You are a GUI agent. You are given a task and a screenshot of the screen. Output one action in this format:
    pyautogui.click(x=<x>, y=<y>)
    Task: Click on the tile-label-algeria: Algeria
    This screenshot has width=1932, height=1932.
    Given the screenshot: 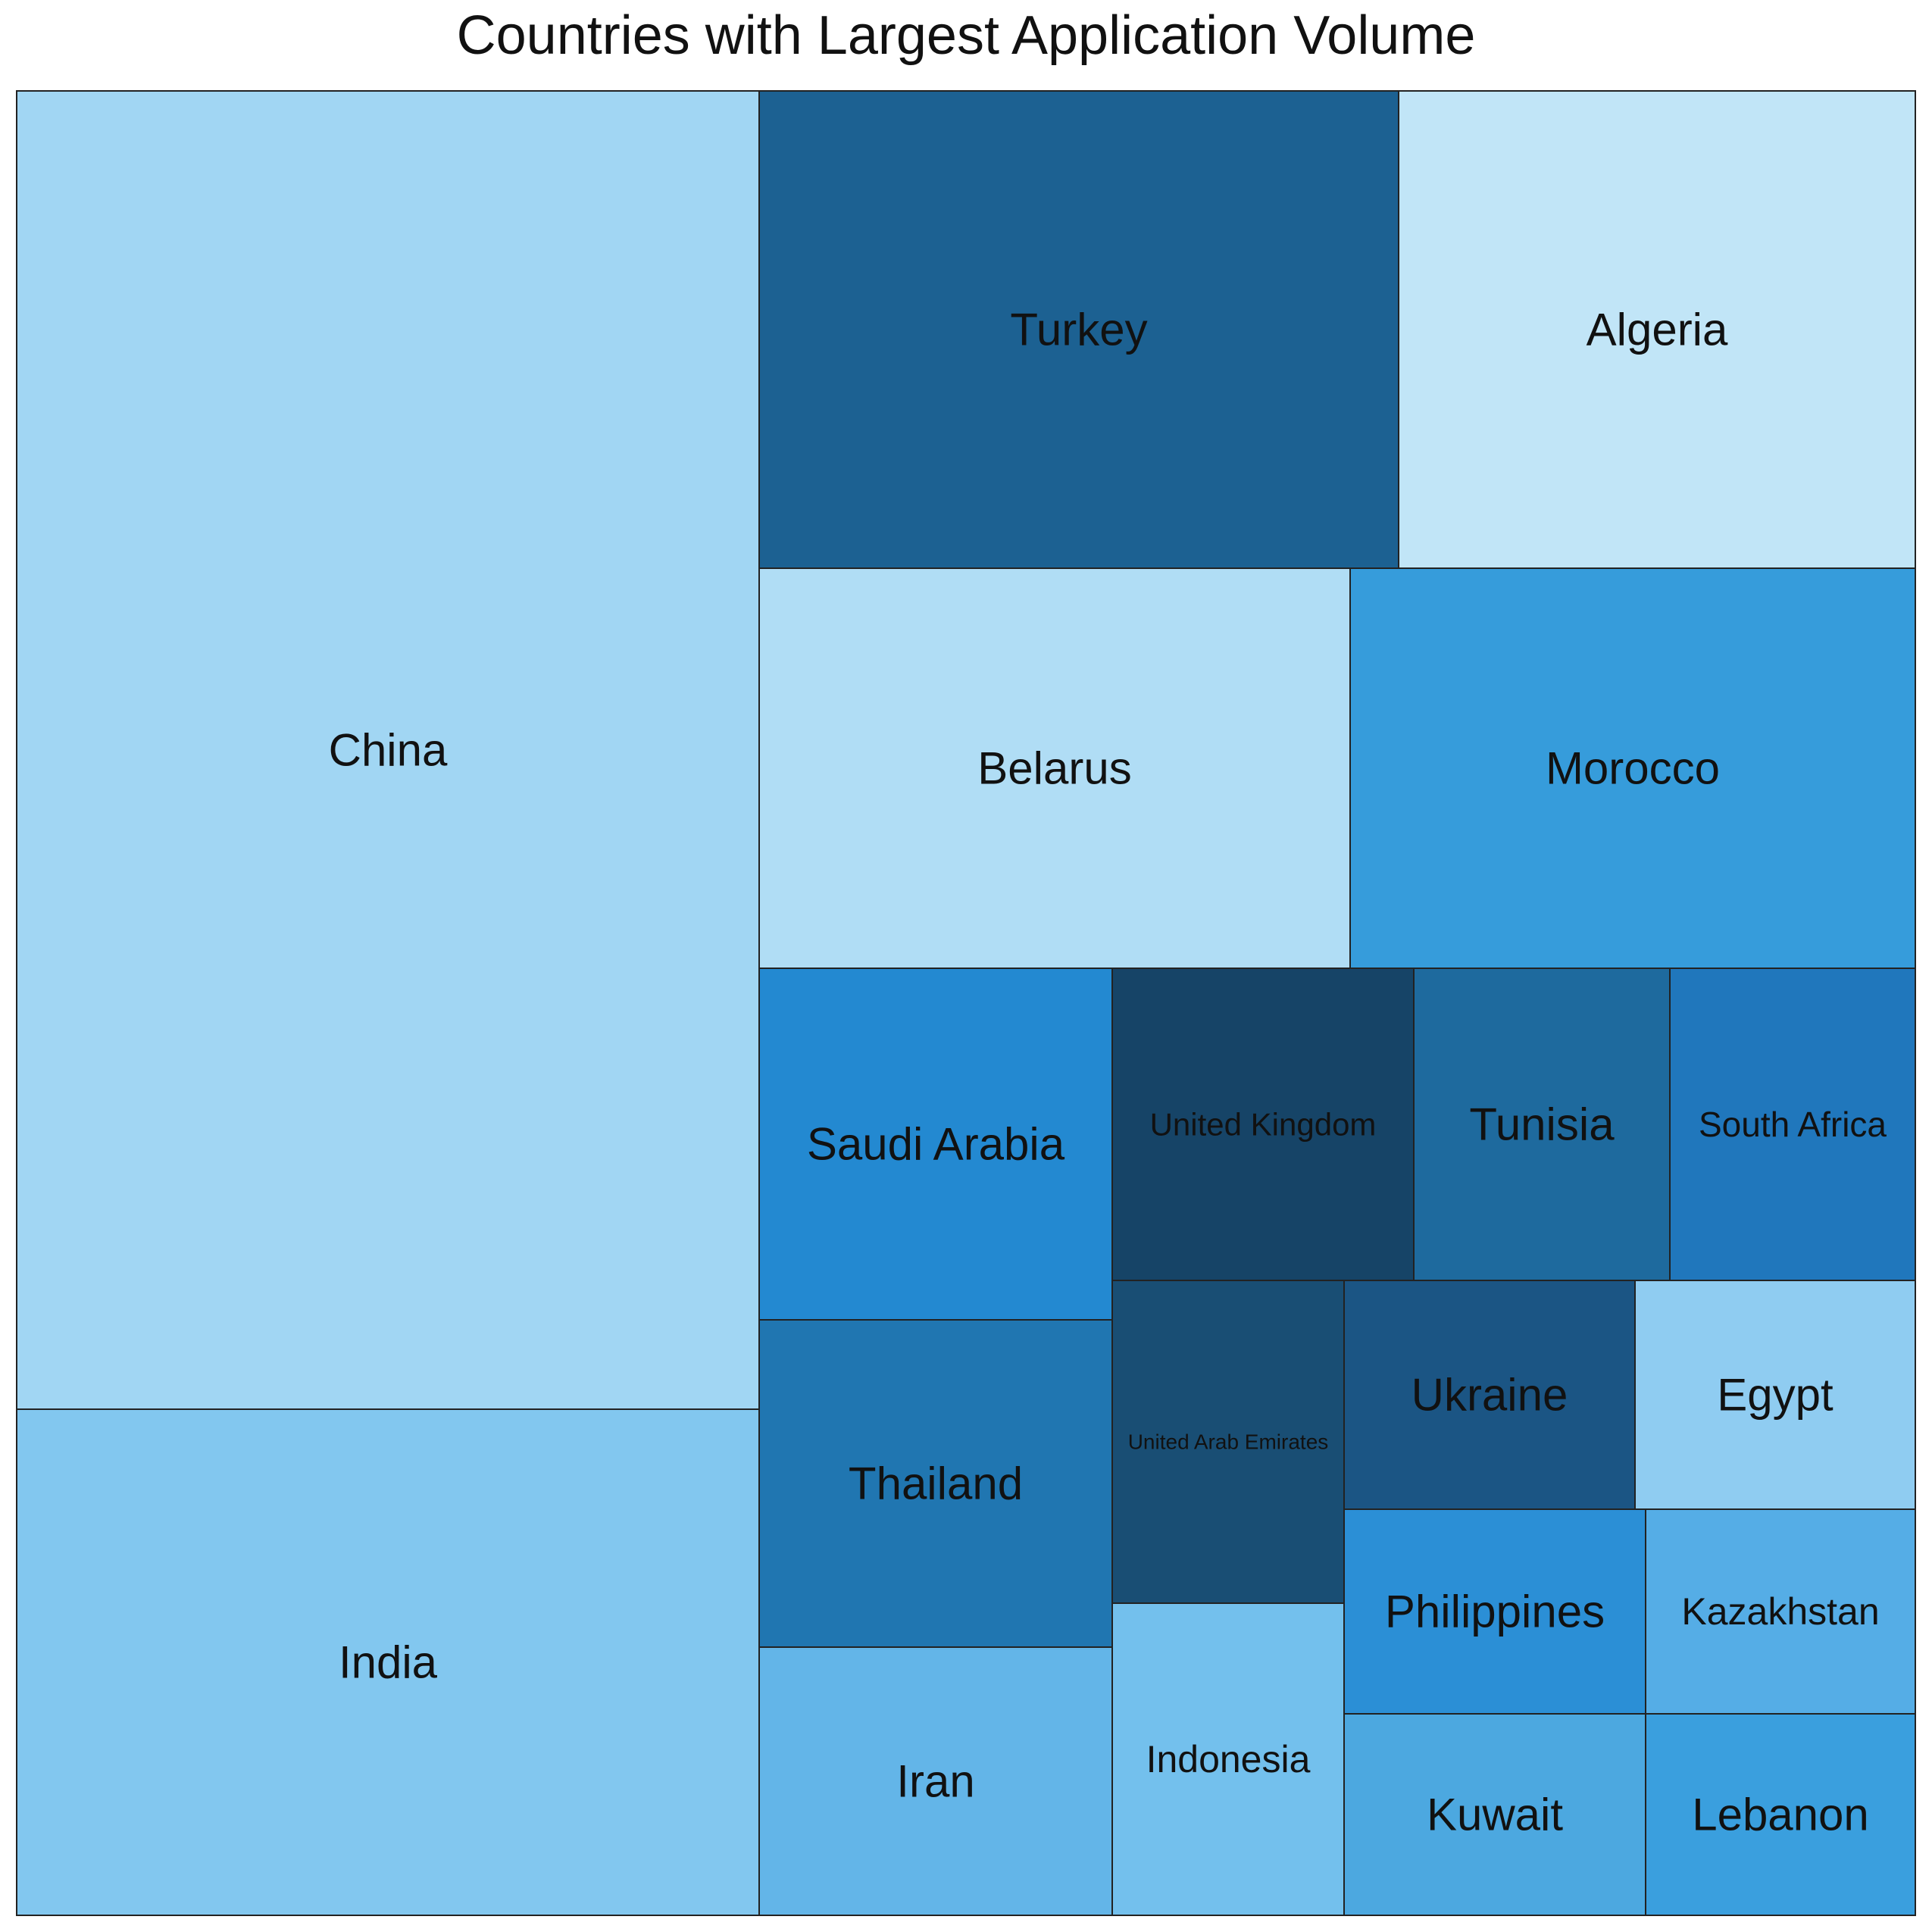 What is the action you would take?
    pyautogui.click(x=1658, y=330)
    